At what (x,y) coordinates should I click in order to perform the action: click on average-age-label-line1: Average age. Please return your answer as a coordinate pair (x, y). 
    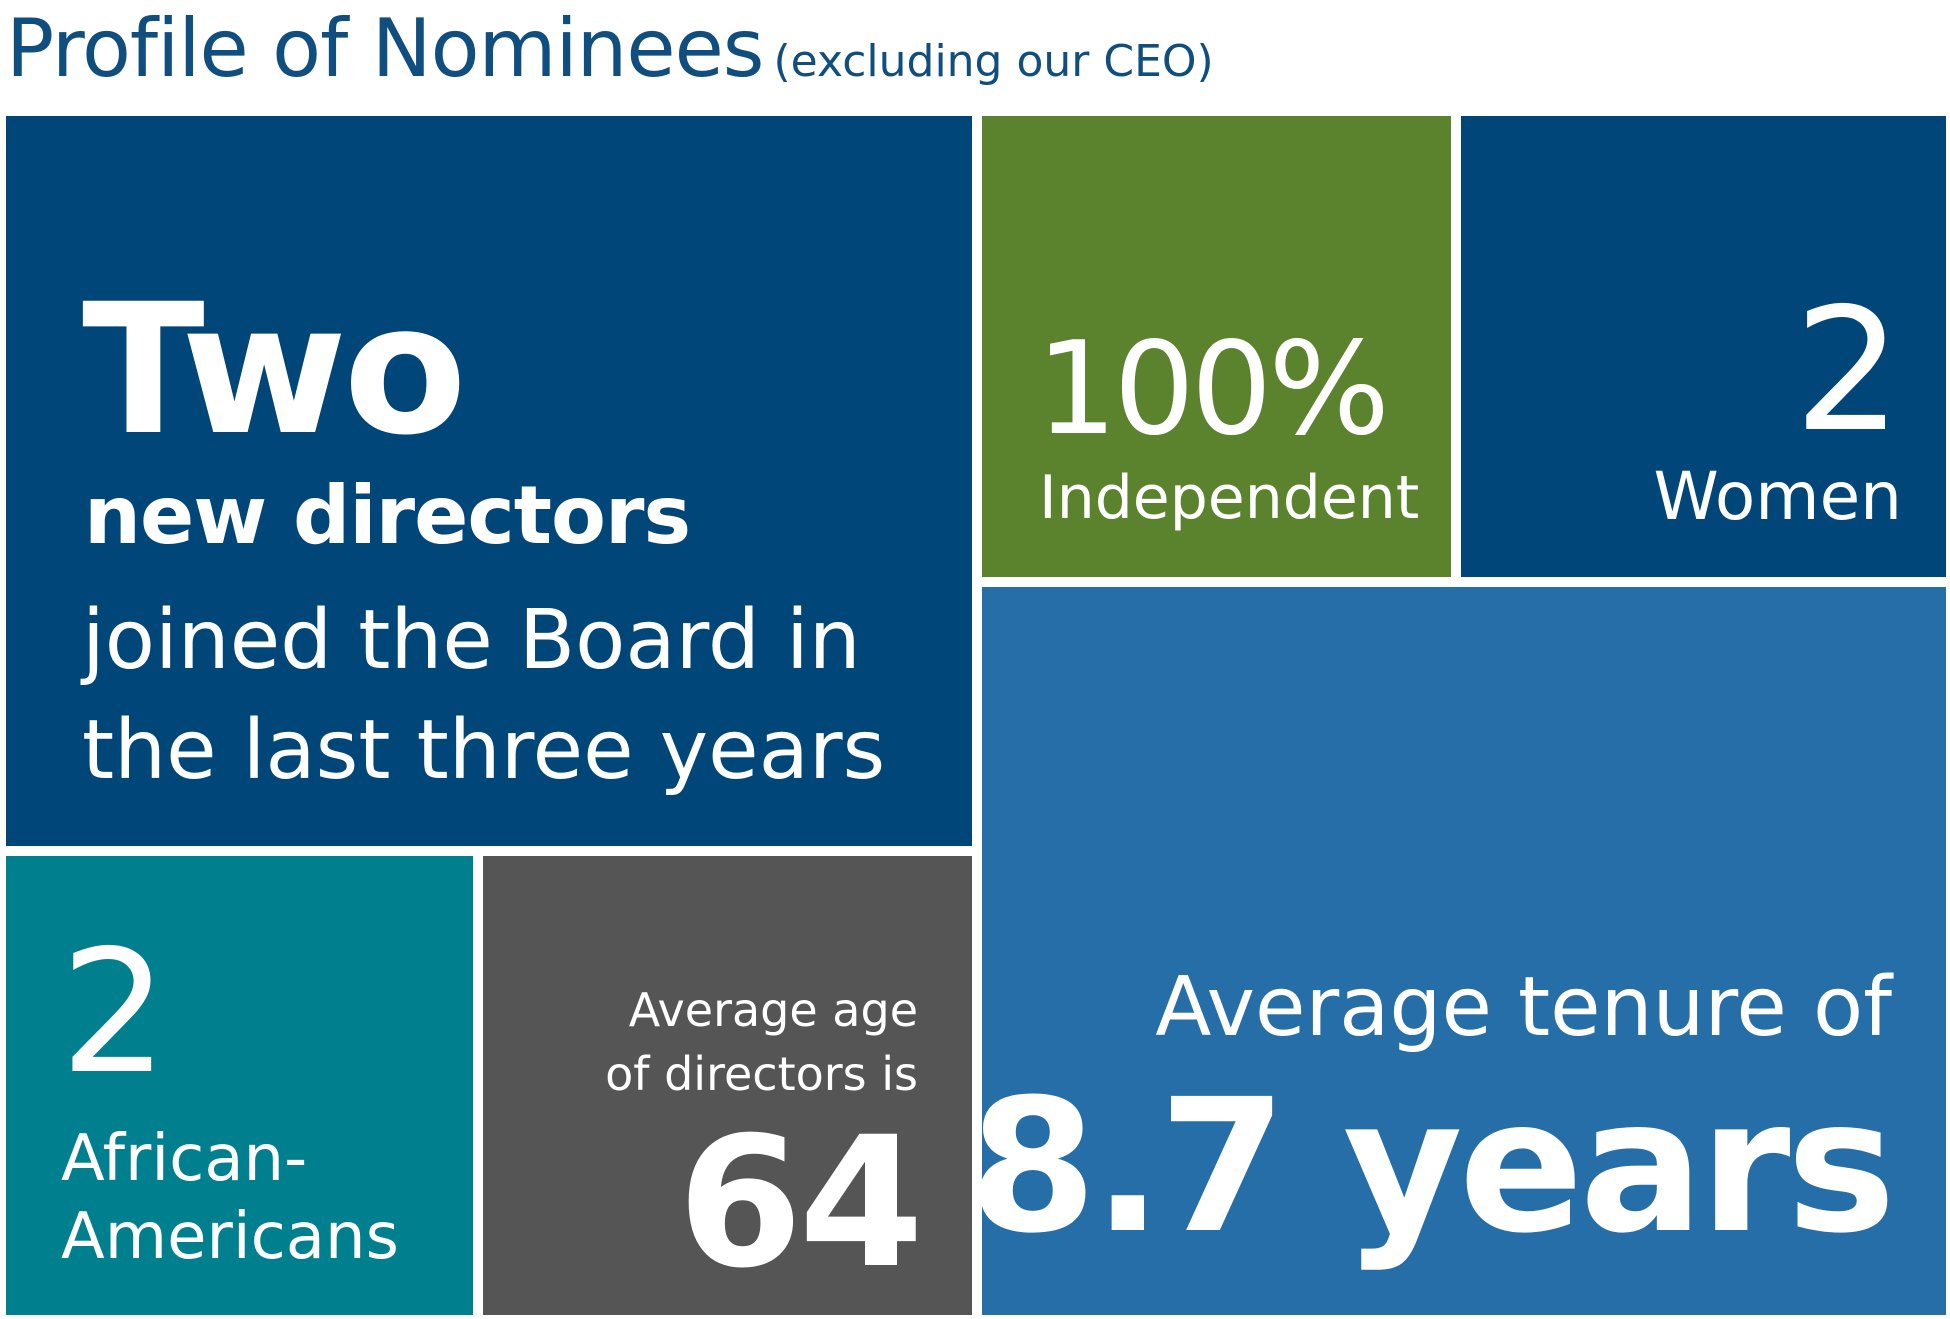
    Looking at the image, I should click on (773, 1010).